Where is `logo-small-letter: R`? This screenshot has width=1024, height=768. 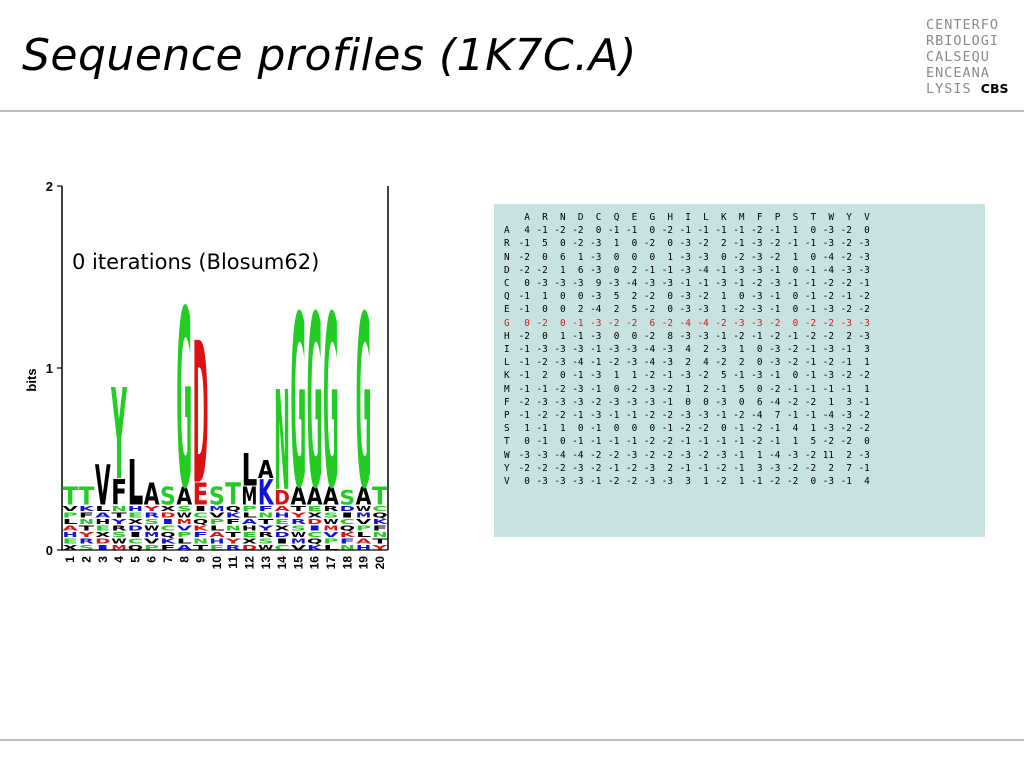 logo-small-letter: R is located at coordinates (119, 529).